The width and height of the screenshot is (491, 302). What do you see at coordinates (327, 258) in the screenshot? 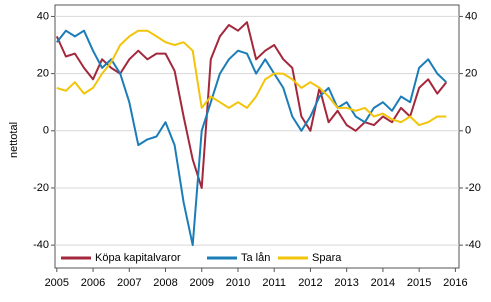
I see `legend-label: Spara` at bounding box center [327, 258].